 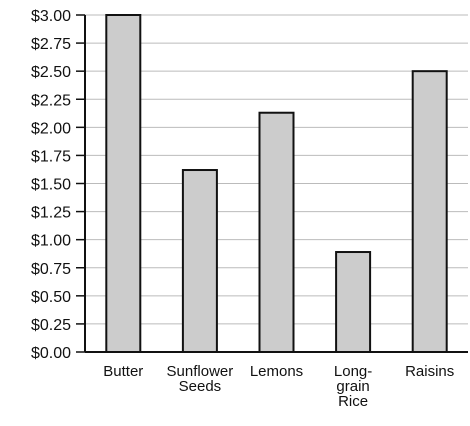 What do you see at coordinates (200, 379) in the screenshot?
I see `x-category-label: Sunflower Seeds` at bounding box center [200, 379].